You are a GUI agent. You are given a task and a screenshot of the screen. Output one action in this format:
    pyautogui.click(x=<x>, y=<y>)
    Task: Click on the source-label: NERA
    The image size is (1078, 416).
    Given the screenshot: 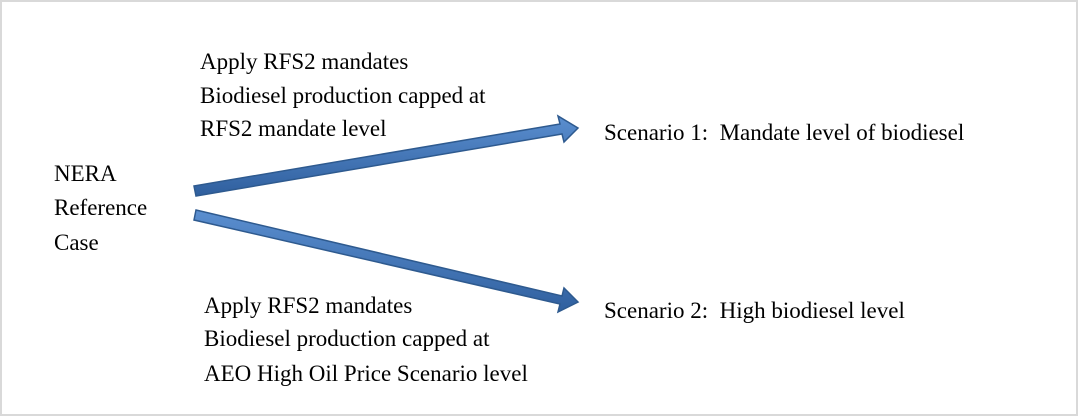 What is the action you would take?
    pyautogui.click(x=85, y=173)
    